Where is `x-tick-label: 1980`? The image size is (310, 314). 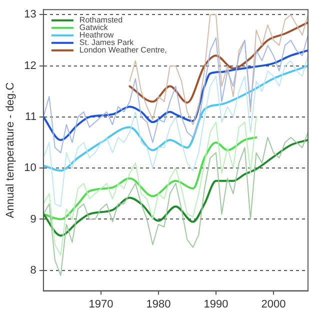 x-tick-label: 1980 is located at coordinates (158, 304).